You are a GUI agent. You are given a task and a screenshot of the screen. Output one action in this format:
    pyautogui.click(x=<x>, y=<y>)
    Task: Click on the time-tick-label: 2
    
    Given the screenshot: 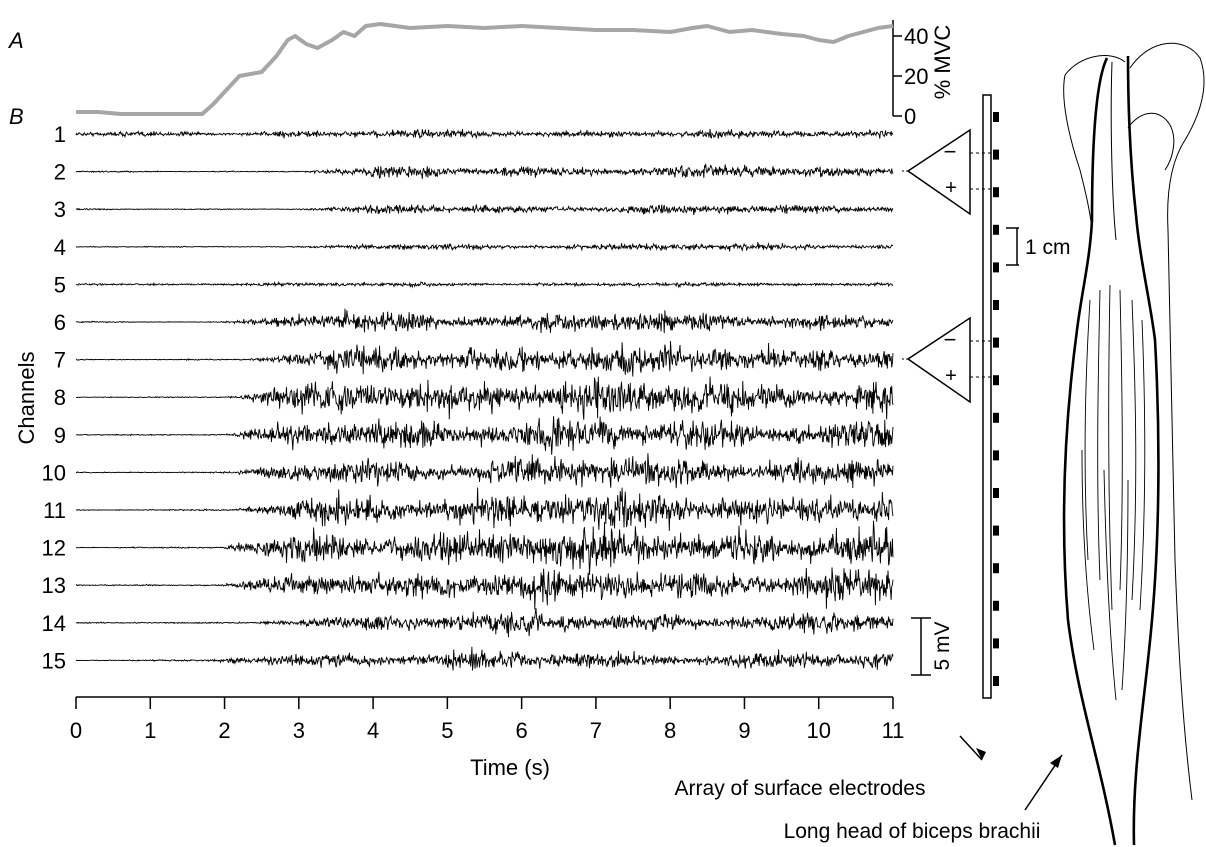 What is the action you would take?
    pyautogui.click(x=224, y=730)
    